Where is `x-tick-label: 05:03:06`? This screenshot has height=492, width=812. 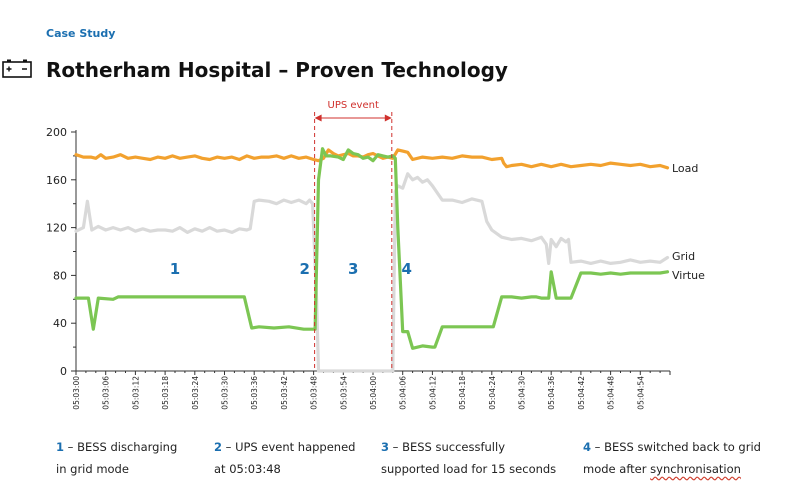
x-tick-label: 05:03:06 is located at coordinates (106, 393).